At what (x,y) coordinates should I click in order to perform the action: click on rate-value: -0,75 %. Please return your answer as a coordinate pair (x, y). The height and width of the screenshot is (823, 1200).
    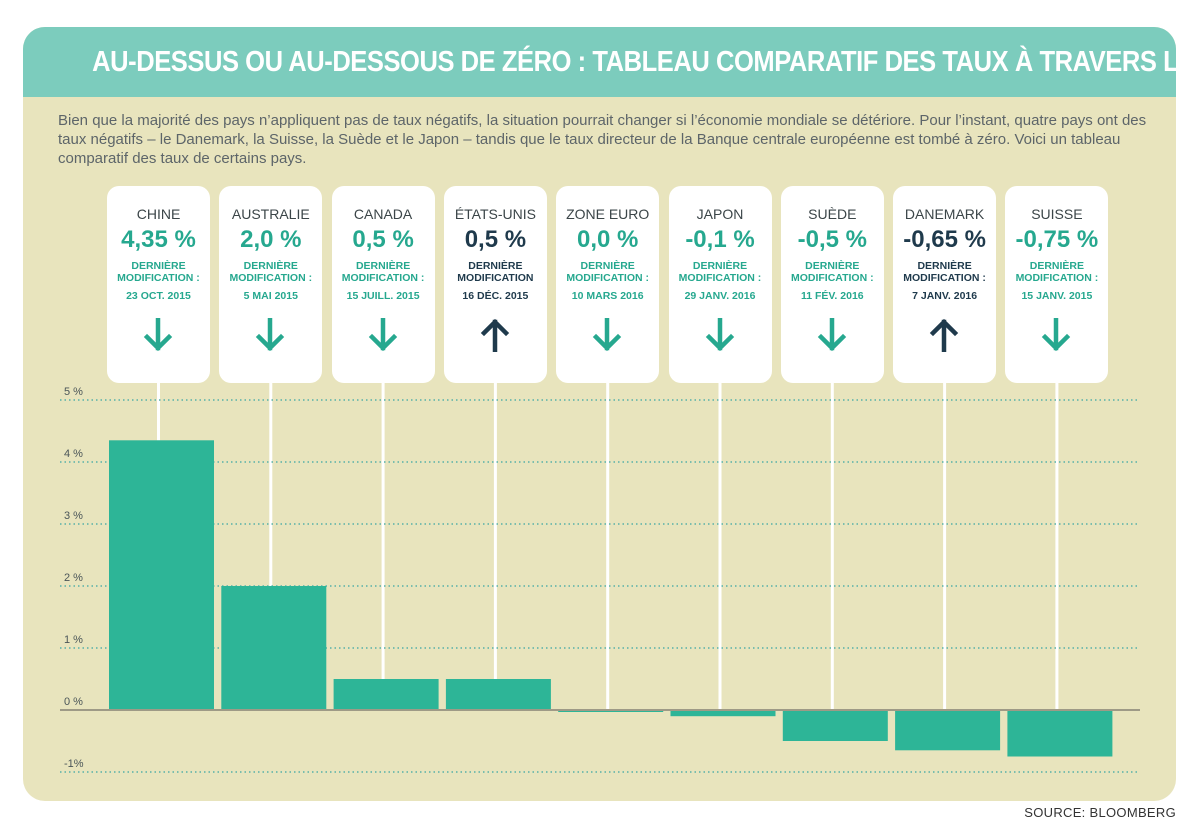
    Looking at the image, I should click on (1057, 239).